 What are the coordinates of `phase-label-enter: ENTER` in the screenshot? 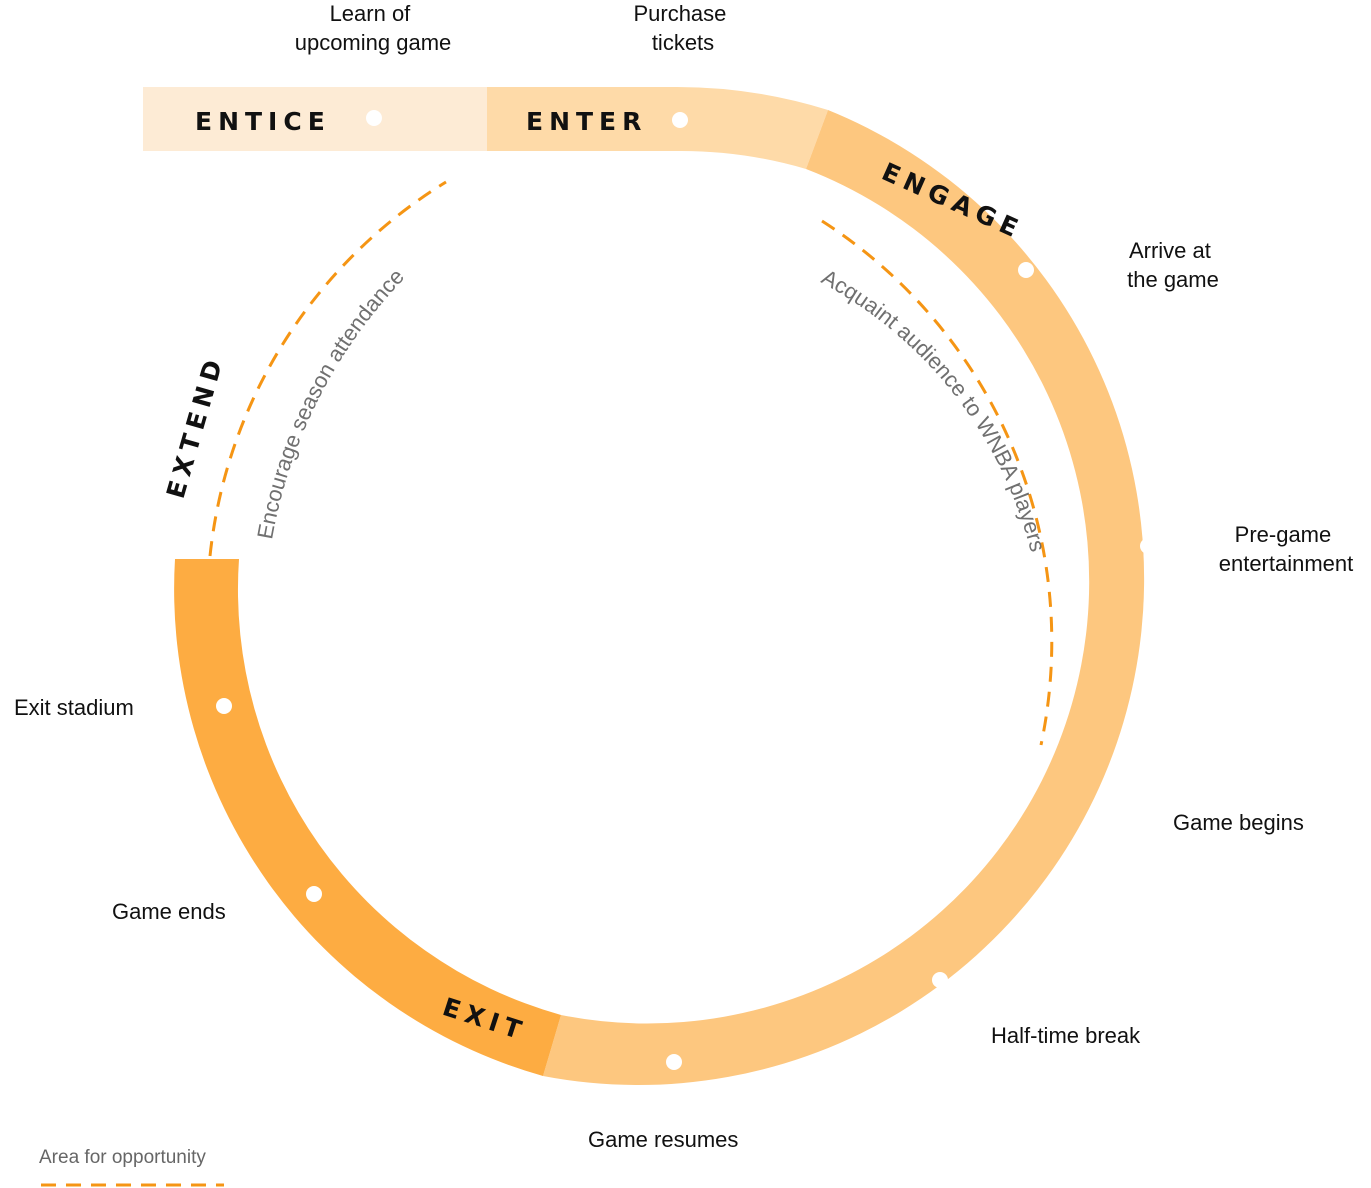 It's located at (586, 121).